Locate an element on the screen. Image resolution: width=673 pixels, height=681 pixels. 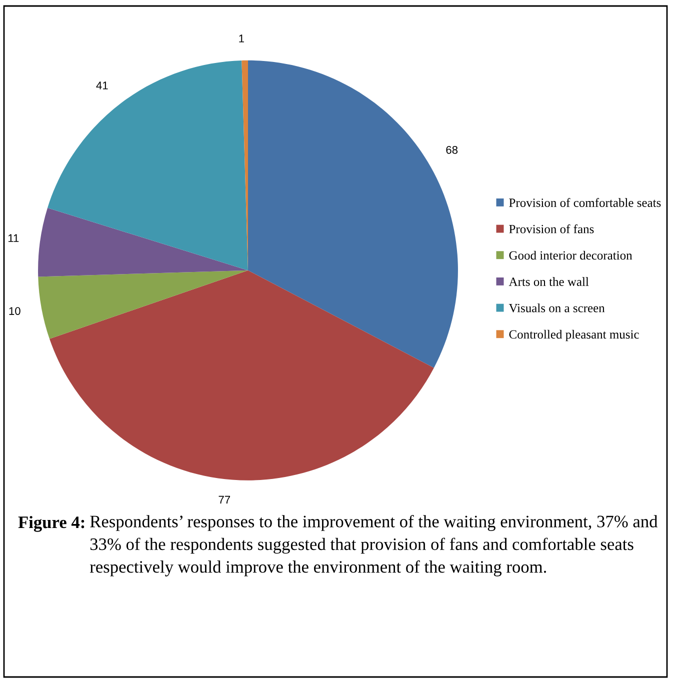
data-label: 68 is located at coordinates (452, 150).